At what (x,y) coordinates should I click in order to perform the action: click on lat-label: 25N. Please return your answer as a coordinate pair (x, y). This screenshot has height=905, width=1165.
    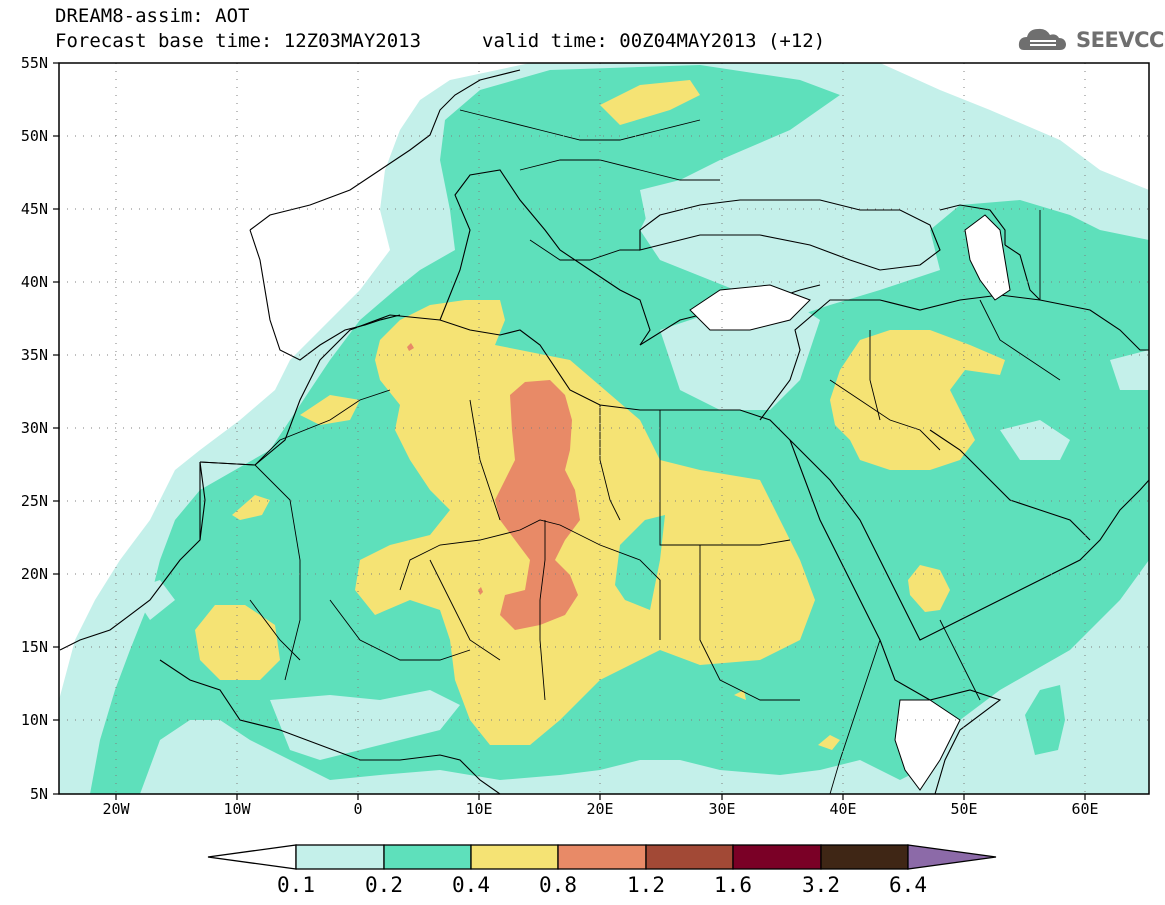
    Looking at the image, I should click on (34, 501).